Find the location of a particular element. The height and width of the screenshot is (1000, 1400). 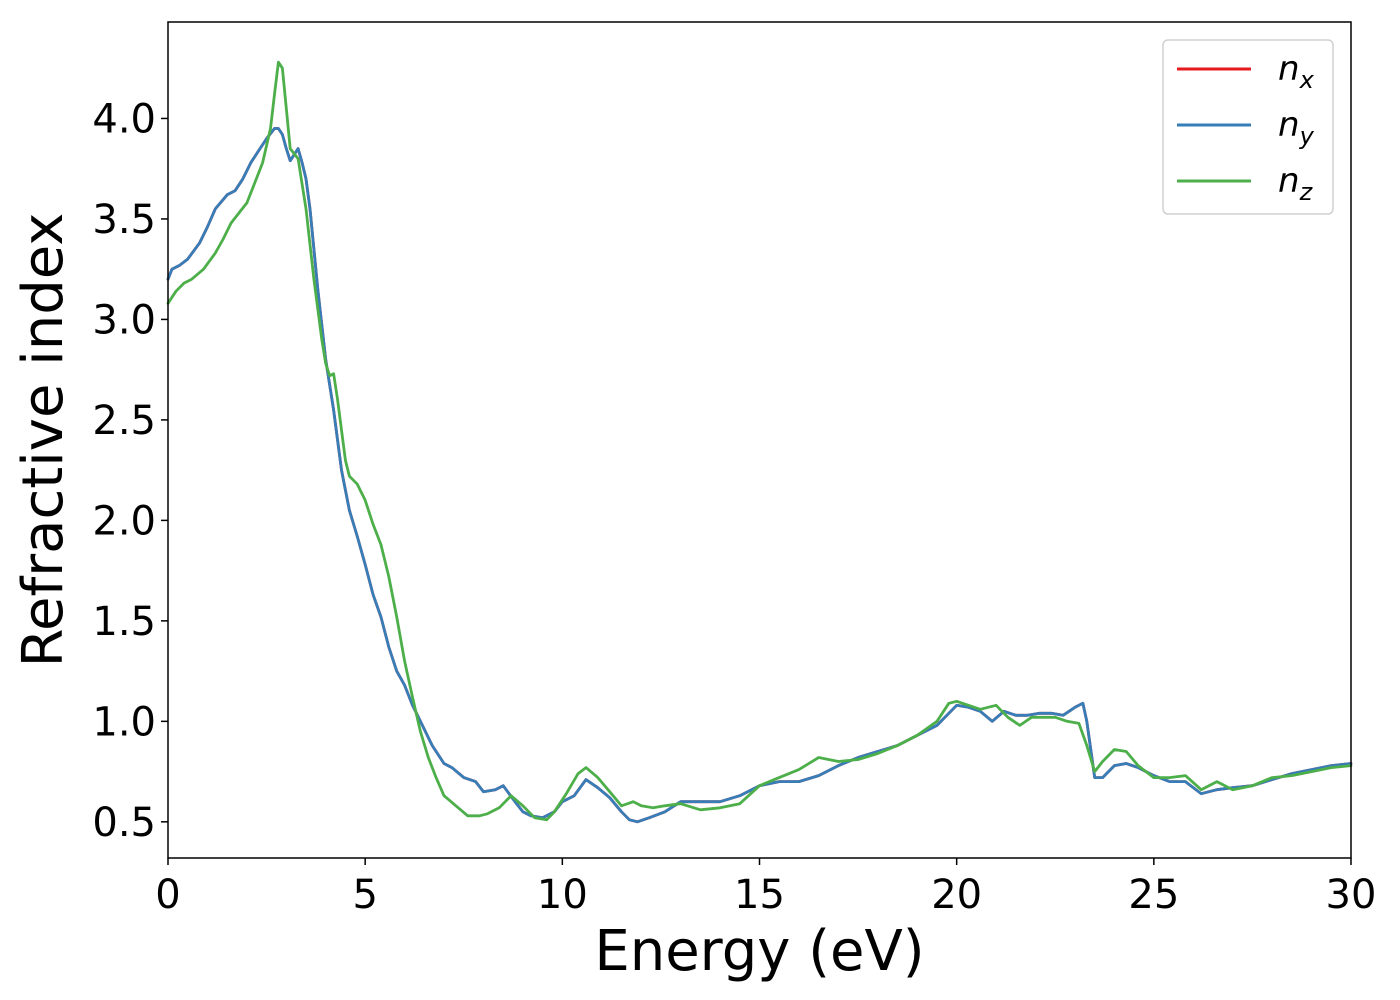

x-tick-label: 20 is located at coordinates (956, 895).